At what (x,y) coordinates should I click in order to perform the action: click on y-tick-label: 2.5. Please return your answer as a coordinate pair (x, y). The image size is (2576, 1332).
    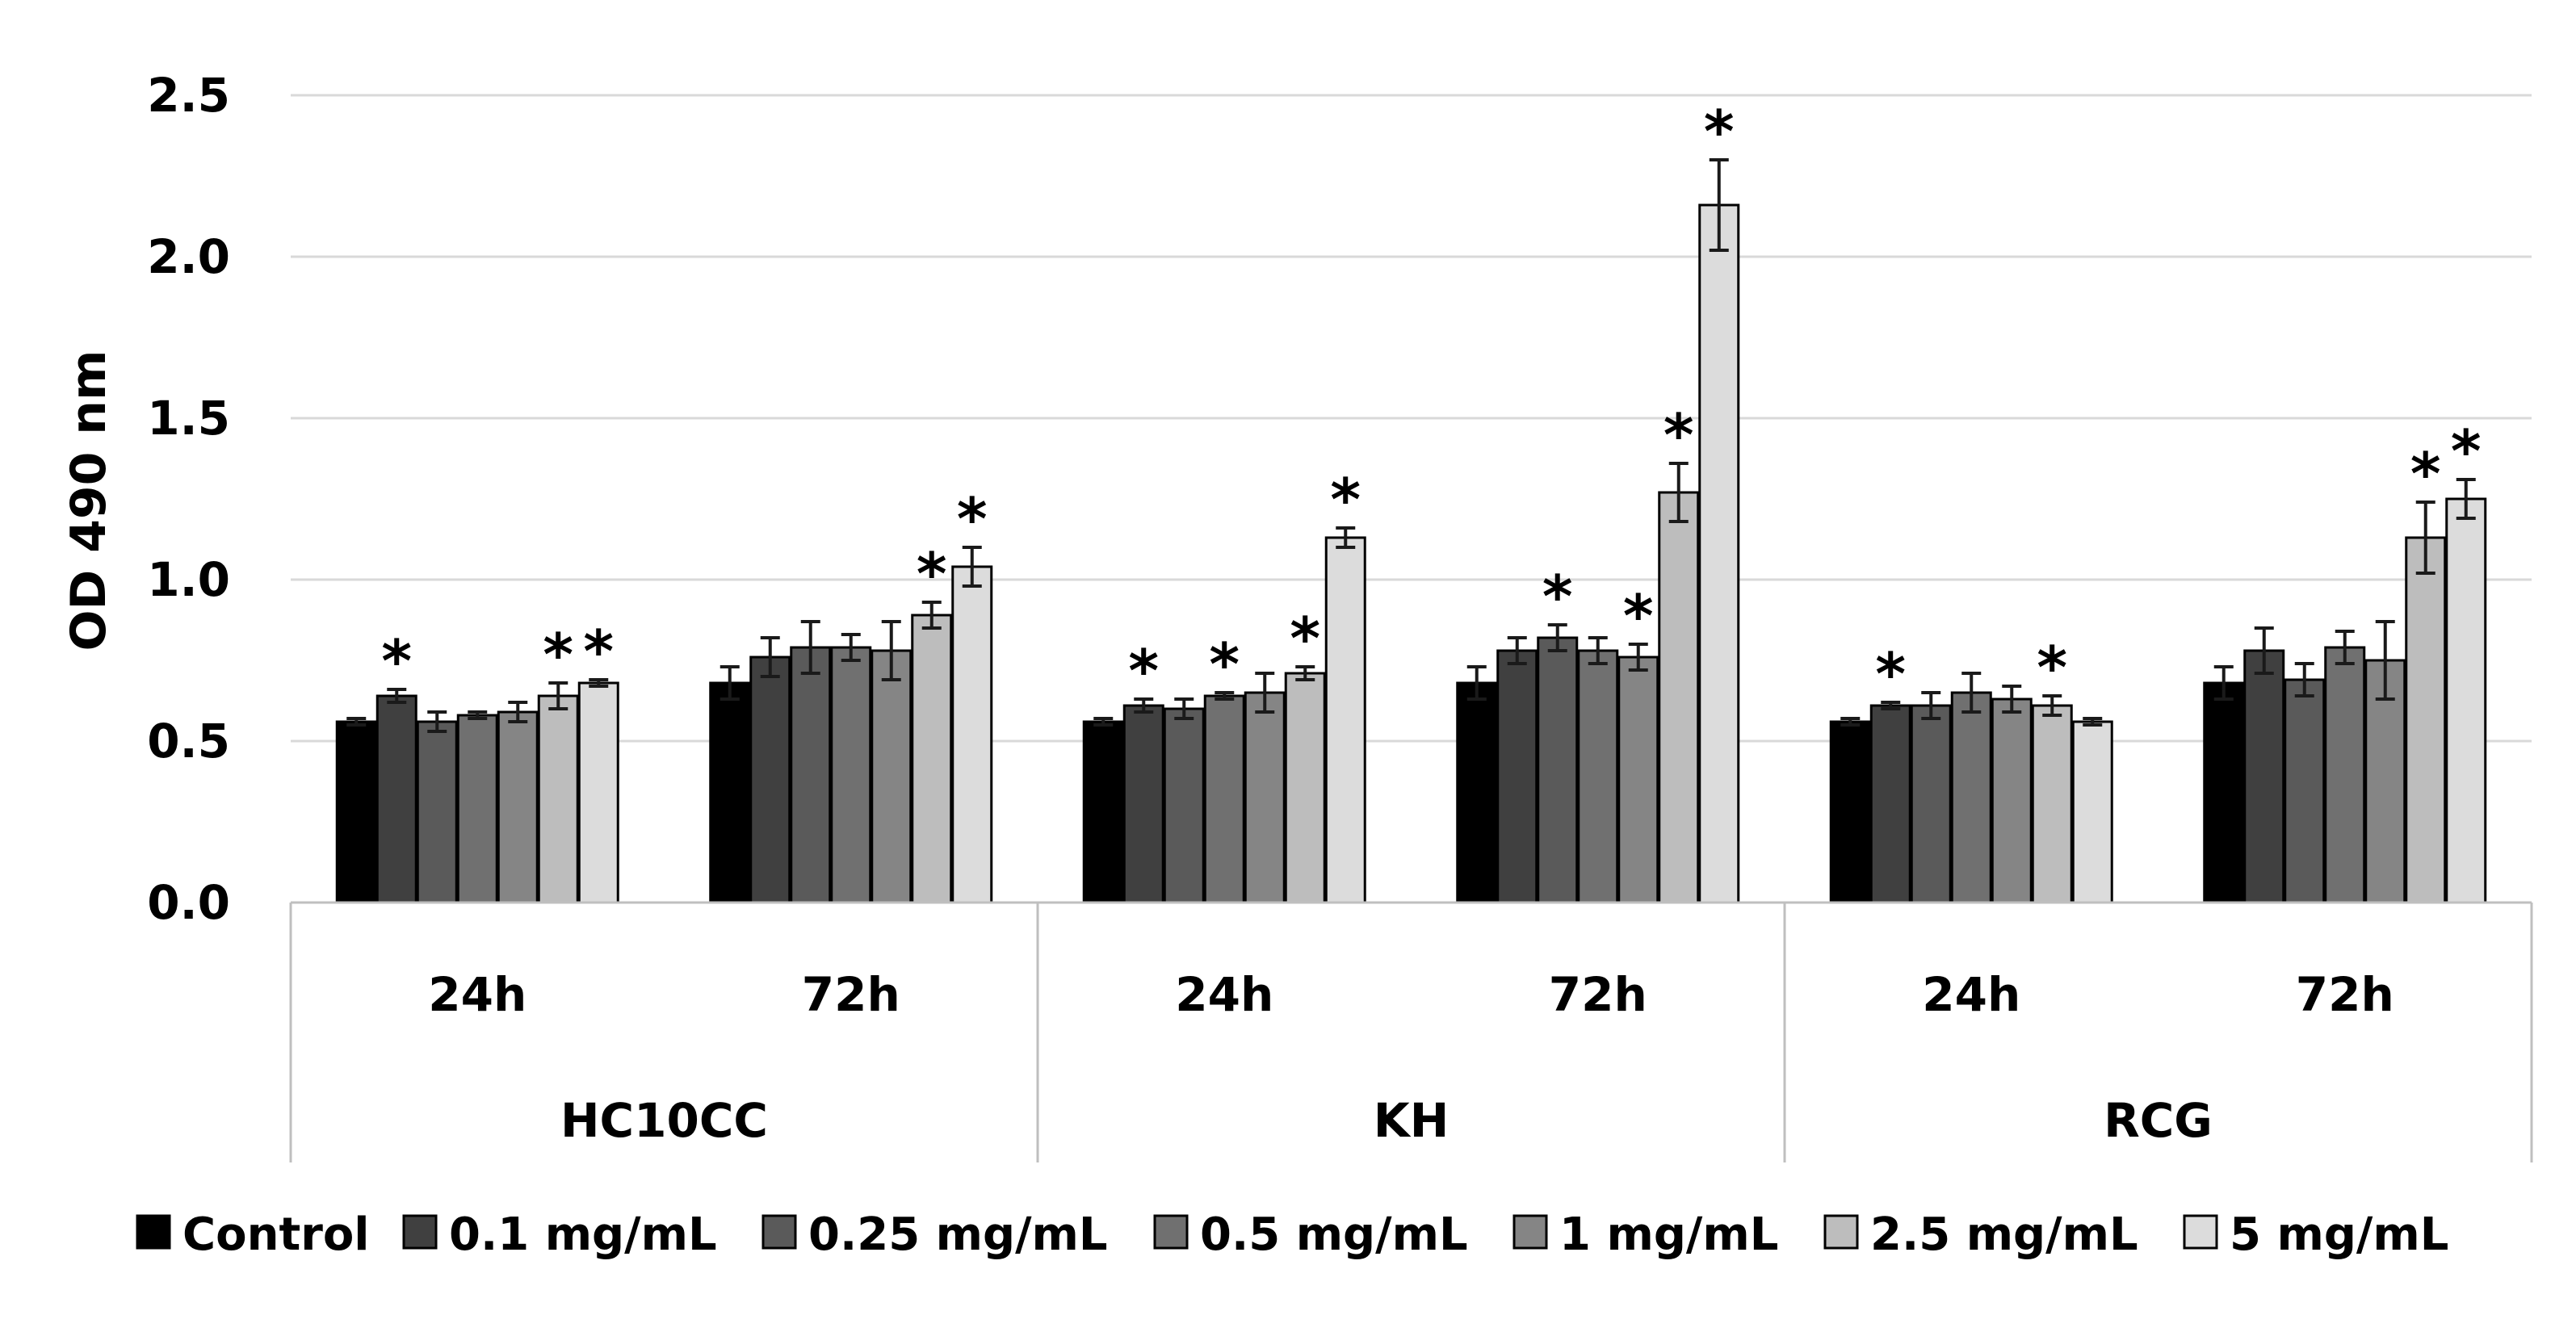
    Looking at the image, I should click on (188, 95).